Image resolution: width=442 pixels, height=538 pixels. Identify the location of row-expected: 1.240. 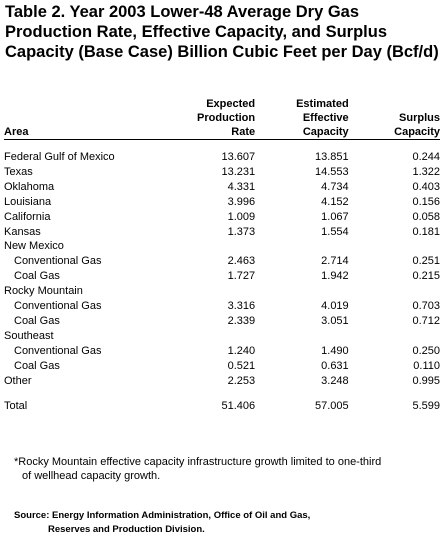
(241, 350).